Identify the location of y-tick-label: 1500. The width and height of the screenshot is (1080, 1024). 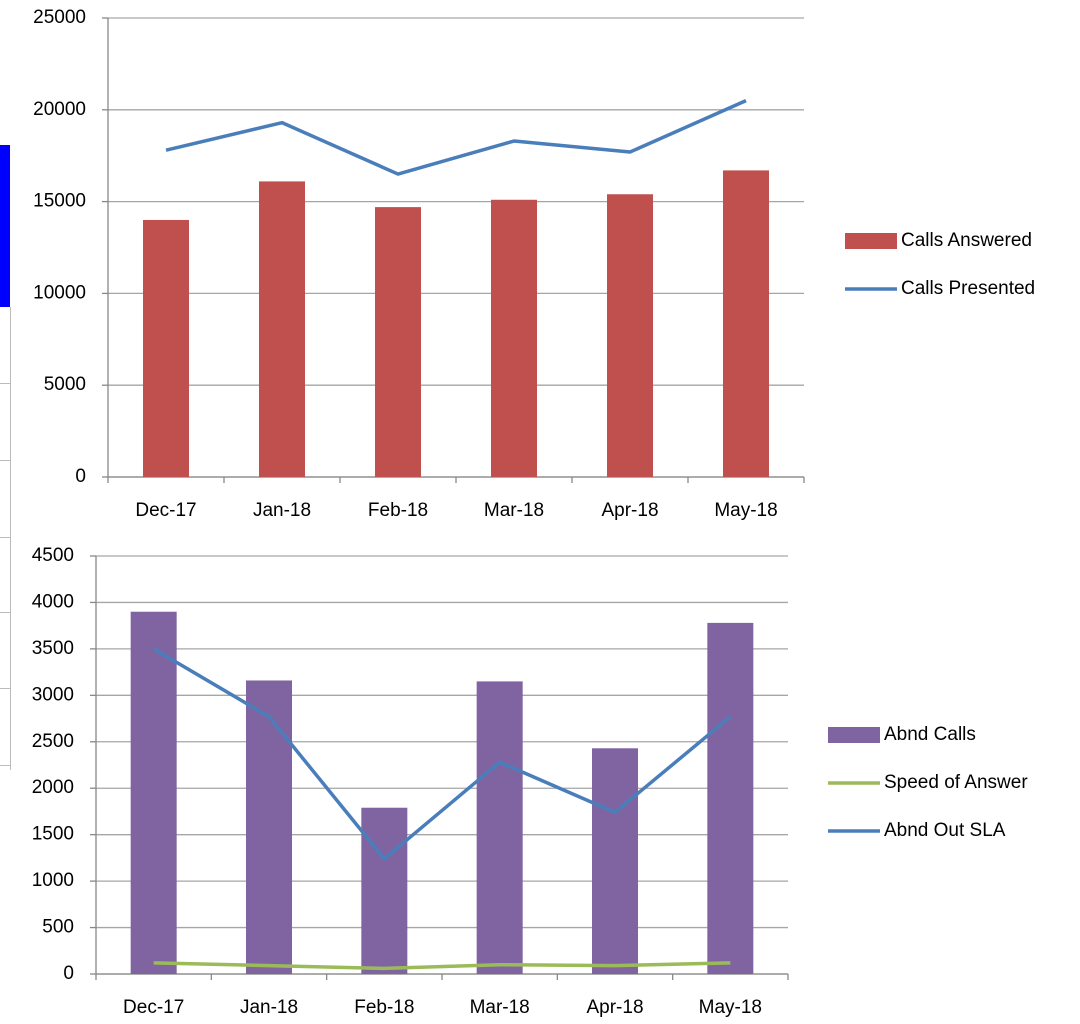
(53, 834).